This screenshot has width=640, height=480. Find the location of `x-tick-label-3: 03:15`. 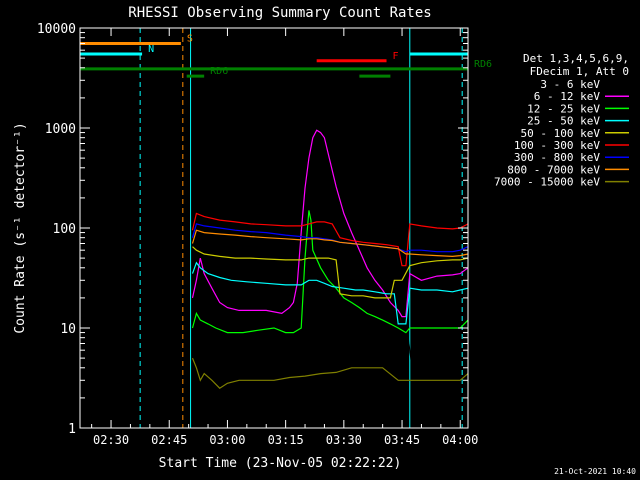

x-tick-label-3: 03:15 is located at coordinates (286, 440).